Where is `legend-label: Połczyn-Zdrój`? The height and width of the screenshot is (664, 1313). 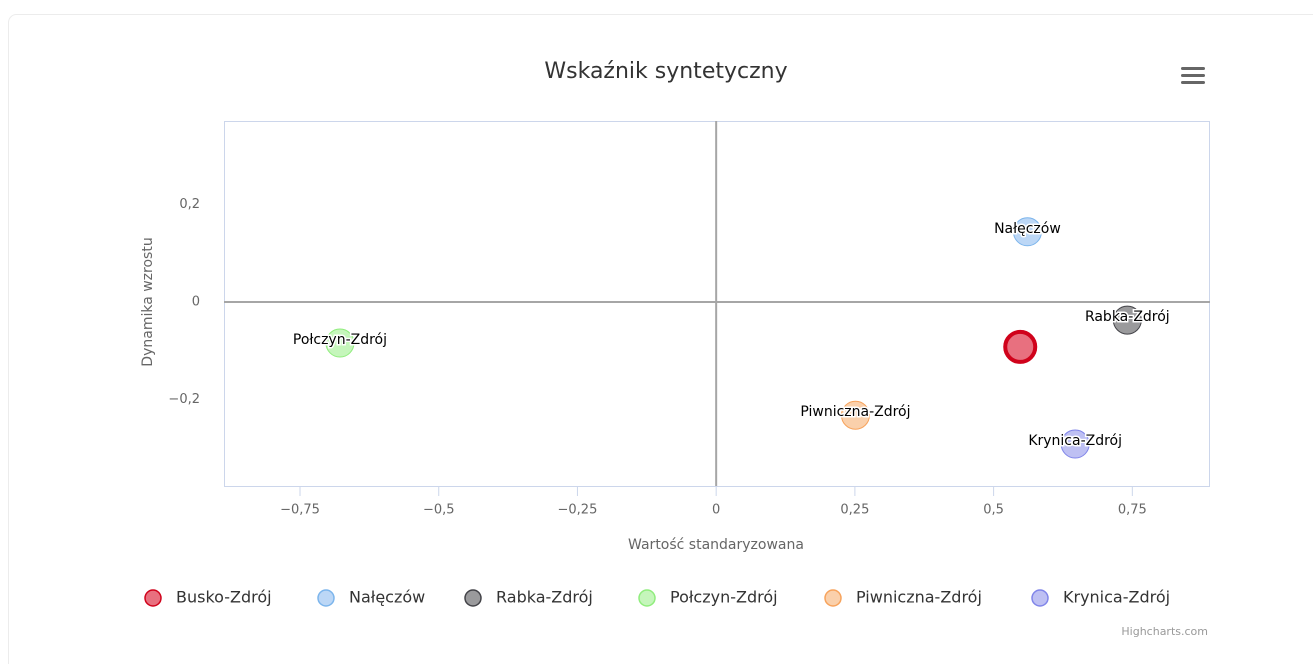
legend-label: Połczyn-Zdrój is located at coordinates (724, 597).